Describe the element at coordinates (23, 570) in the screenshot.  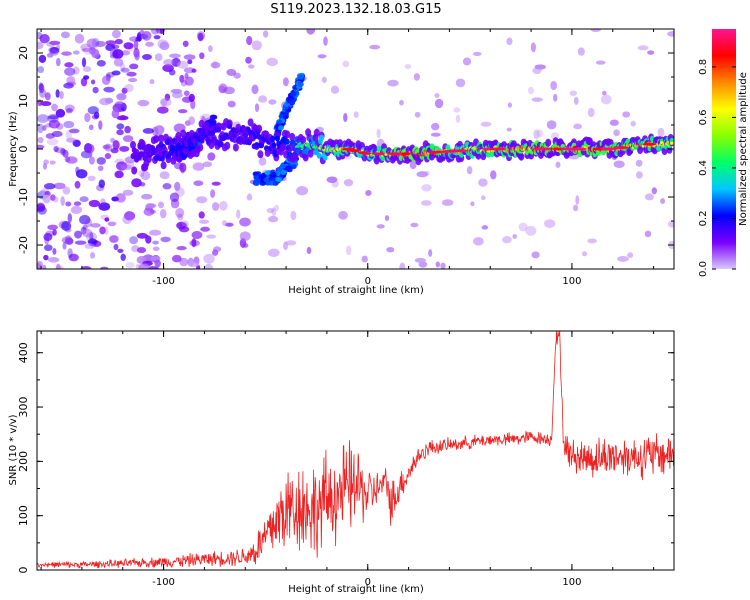
I see `snr-y-tick-label: 0` at that location.